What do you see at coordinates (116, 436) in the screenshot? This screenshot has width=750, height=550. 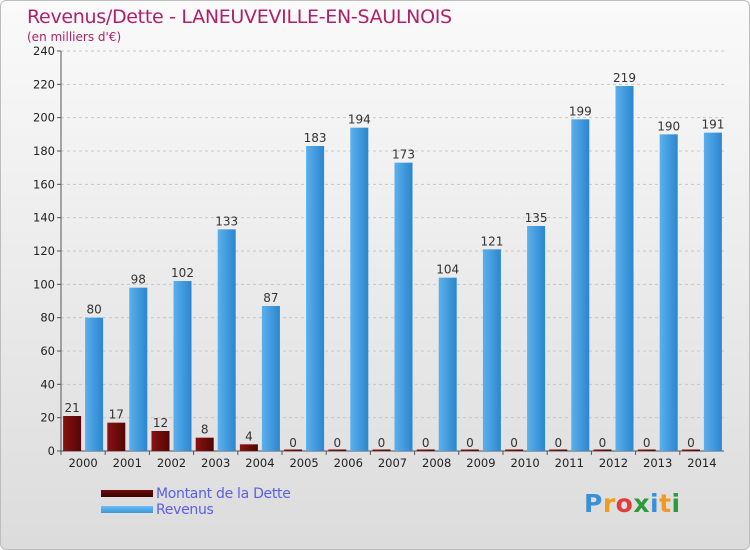 I see `bar-dette-2001` at bounding box center [116, 436].